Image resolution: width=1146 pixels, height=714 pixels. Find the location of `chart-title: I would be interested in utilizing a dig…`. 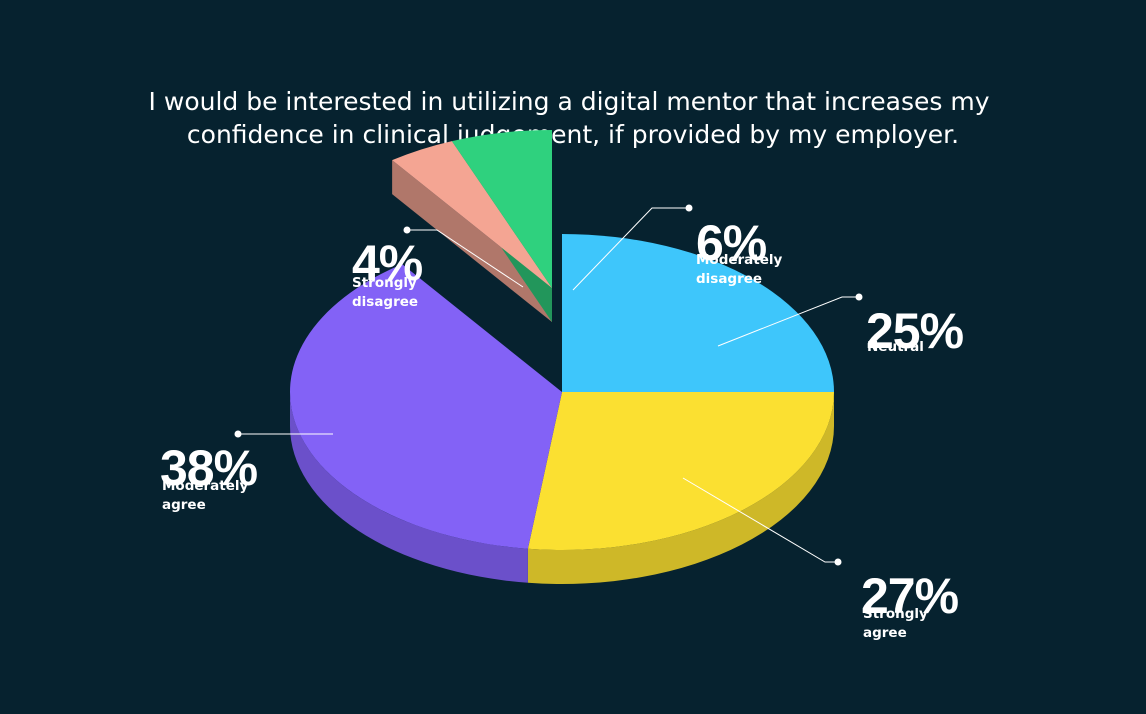

chart-title: I would be interested in utilizing a dig… is located at coordinates (573, 118).